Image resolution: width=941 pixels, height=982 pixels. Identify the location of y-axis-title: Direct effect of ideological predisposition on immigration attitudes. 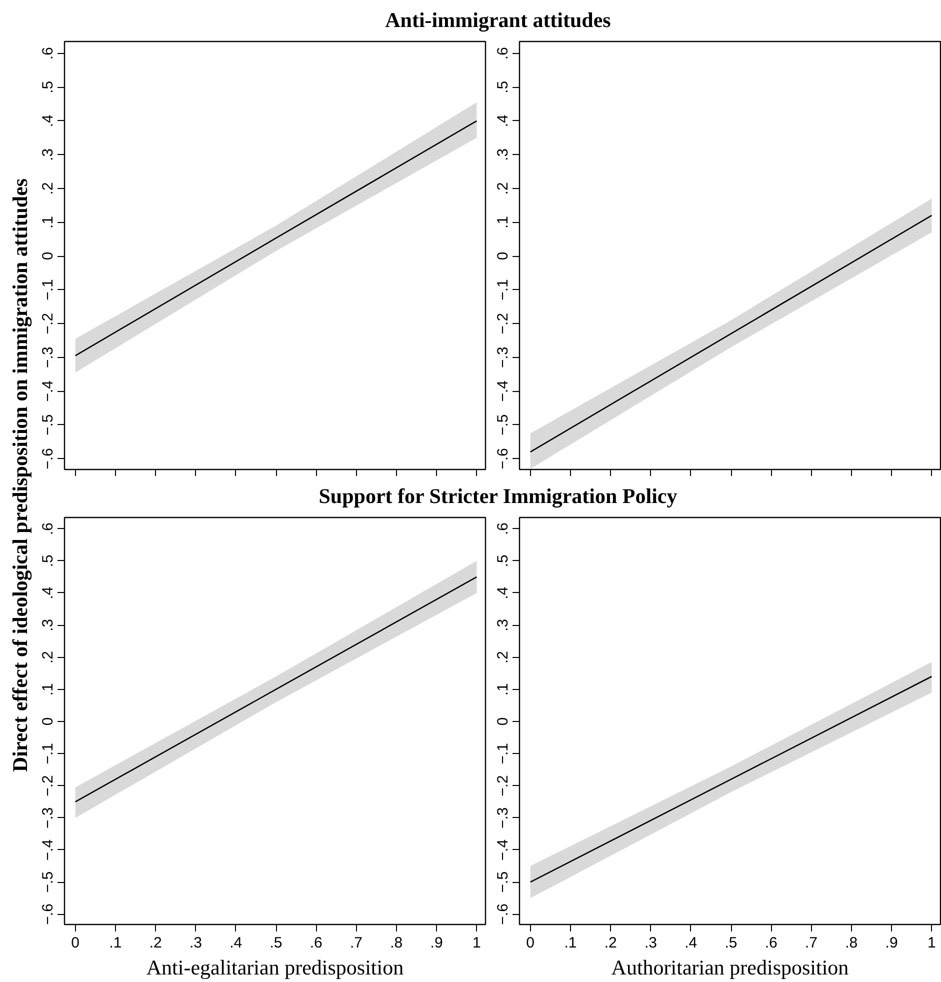
(20, 475).